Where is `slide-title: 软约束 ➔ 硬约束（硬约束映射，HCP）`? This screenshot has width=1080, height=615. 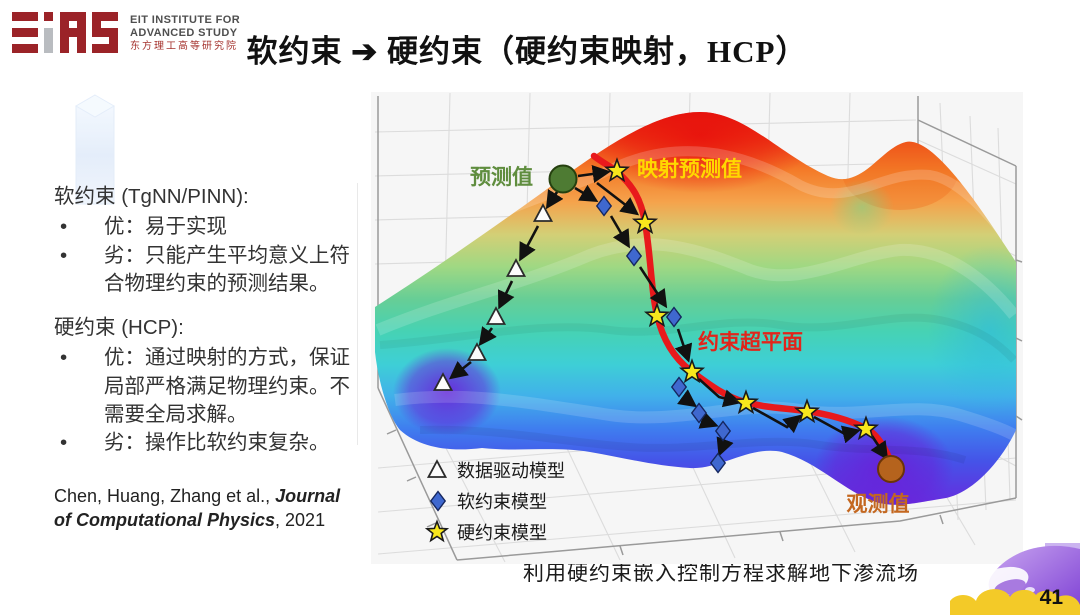
slide-title: 软约束 ➔ 硬约束（硬约束映射，HCP） is located at coordinates (527, 51).